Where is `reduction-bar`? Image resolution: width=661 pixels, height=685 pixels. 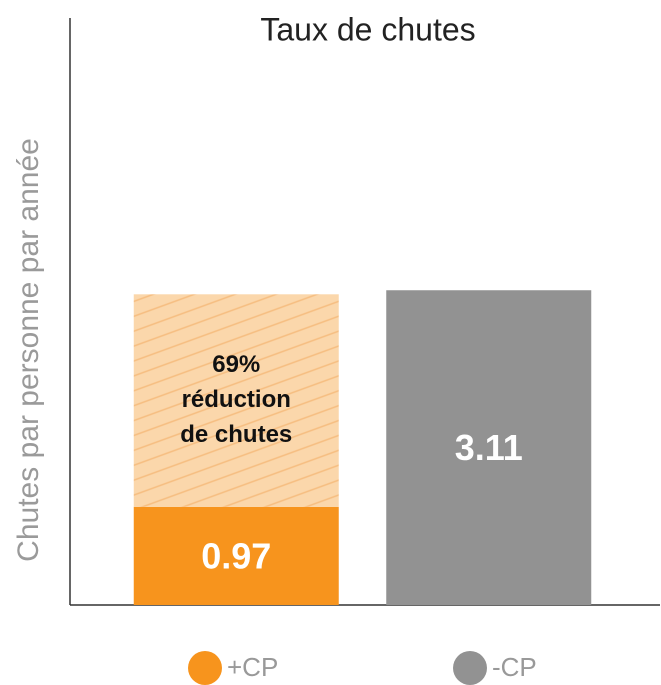 reduction-bar is located at coordinates (236, 400).